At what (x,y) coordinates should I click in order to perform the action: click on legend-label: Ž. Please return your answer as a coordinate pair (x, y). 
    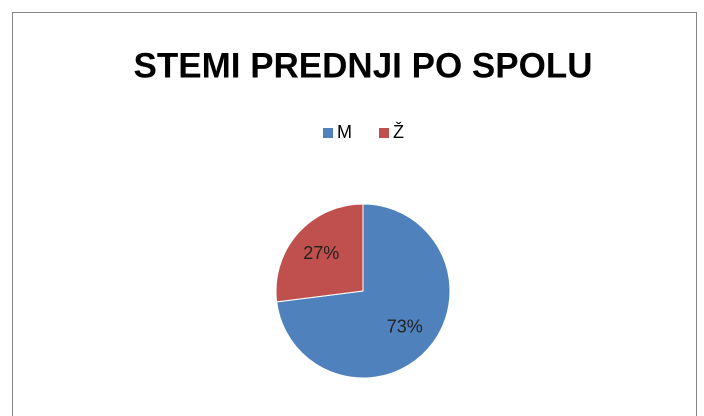
    Looking at the image, I should click on (398, 132).